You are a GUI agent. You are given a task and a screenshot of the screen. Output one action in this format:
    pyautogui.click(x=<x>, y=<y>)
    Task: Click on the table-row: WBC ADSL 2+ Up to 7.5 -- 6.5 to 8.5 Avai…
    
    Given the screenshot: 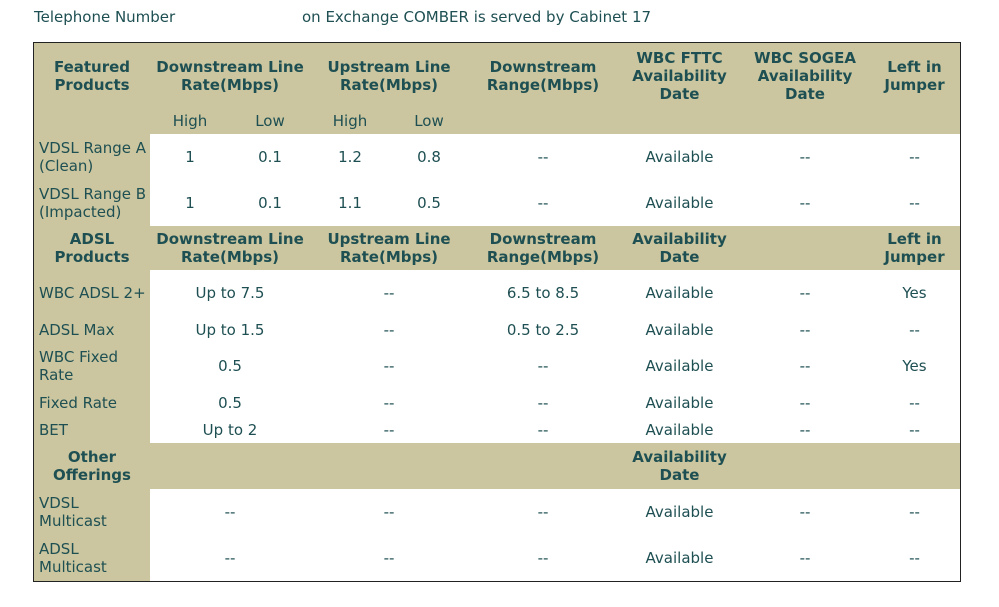 What is the action you would take?
    pyautogui.click(x=497, y=293)
    